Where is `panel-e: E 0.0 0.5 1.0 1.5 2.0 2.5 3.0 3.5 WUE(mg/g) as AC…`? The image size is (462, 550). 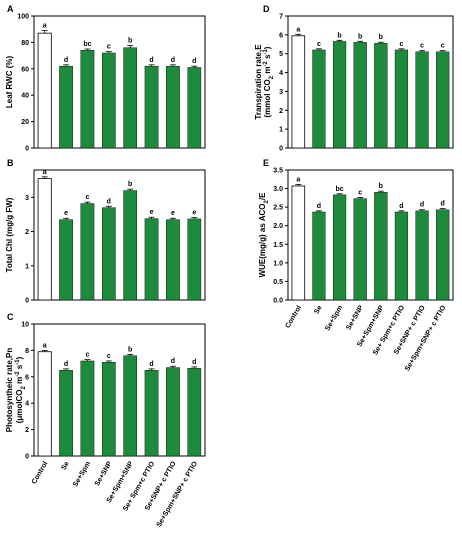
panel-e: E 0.0 0.5 1.0 1.5 2.0 2.5 3.0 3.5 WUE(mg/g) as AC… is located at coordinates (356, 231).